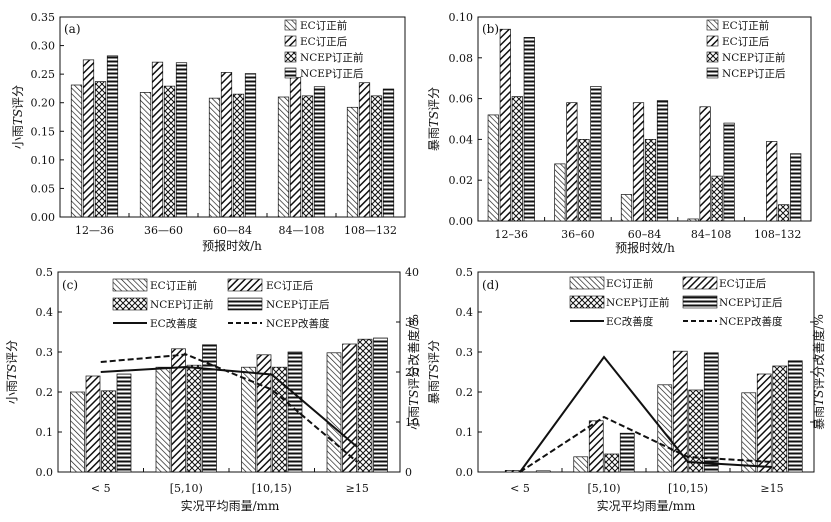 The width and height of the screenshot is (831, 522). What do you see at coordinates (18, 117) in the screenshot?
I see `panel-a-y-label: 小雨TS评分` at bounding box center [18, 117].